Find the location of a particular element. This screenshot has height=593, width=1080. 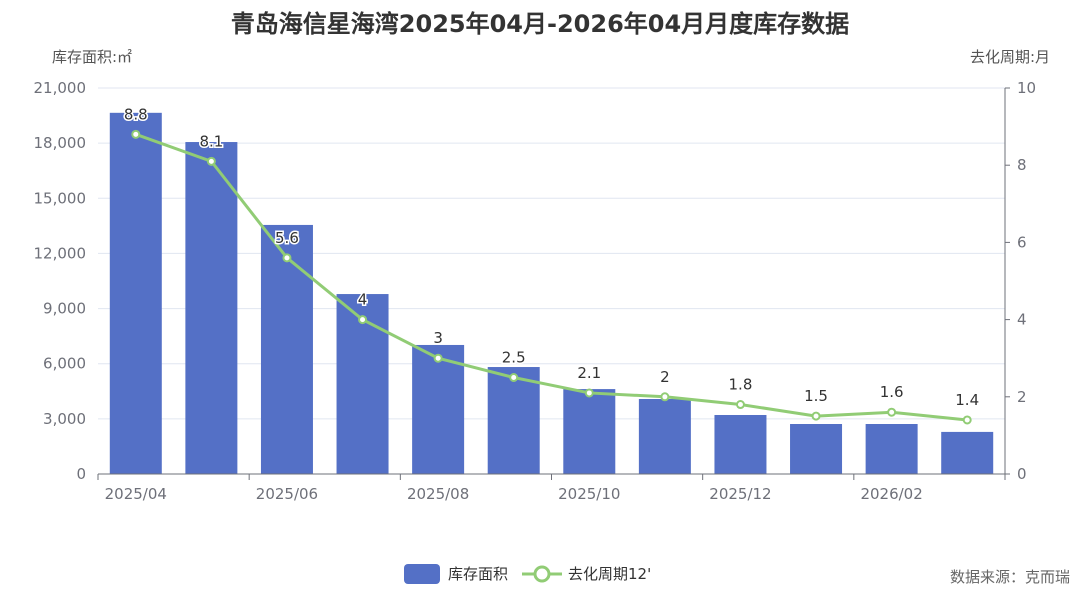

data-source: 数据来源：克而瑞 is located at coordinates (1009, 577).